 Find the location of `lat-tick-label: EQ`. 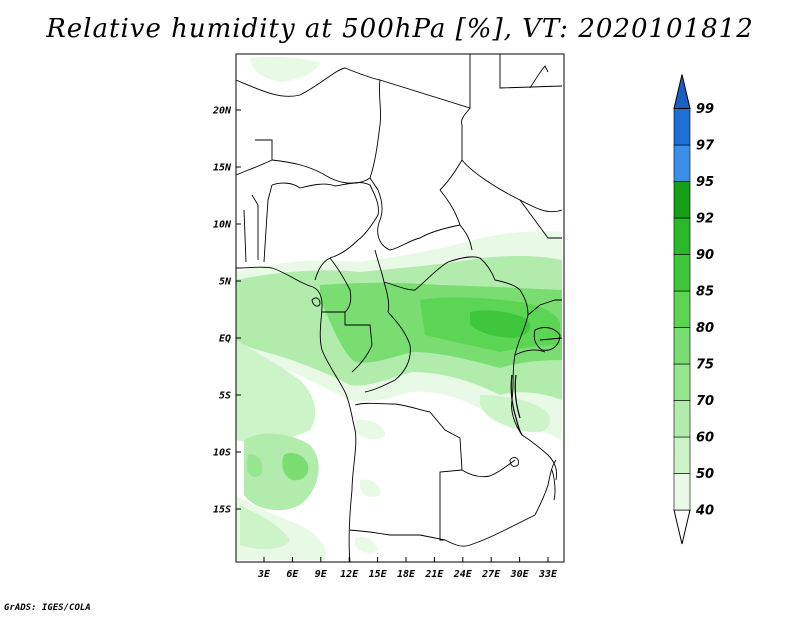

lat-tick-label: EQ is located at coordinates (225, 339).